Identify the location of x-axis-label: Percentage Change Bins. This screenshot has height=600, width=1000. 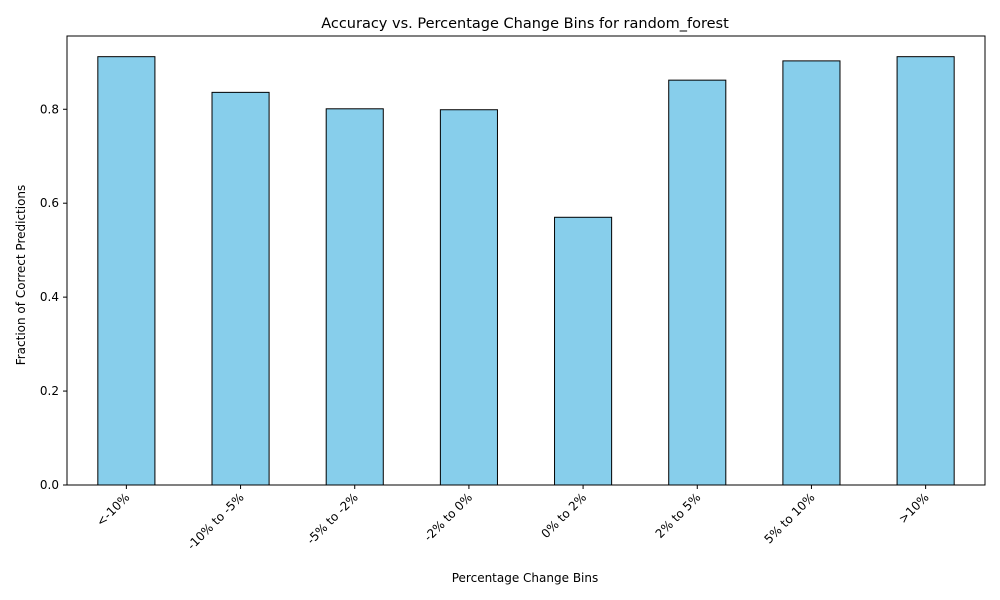
(525, 578).